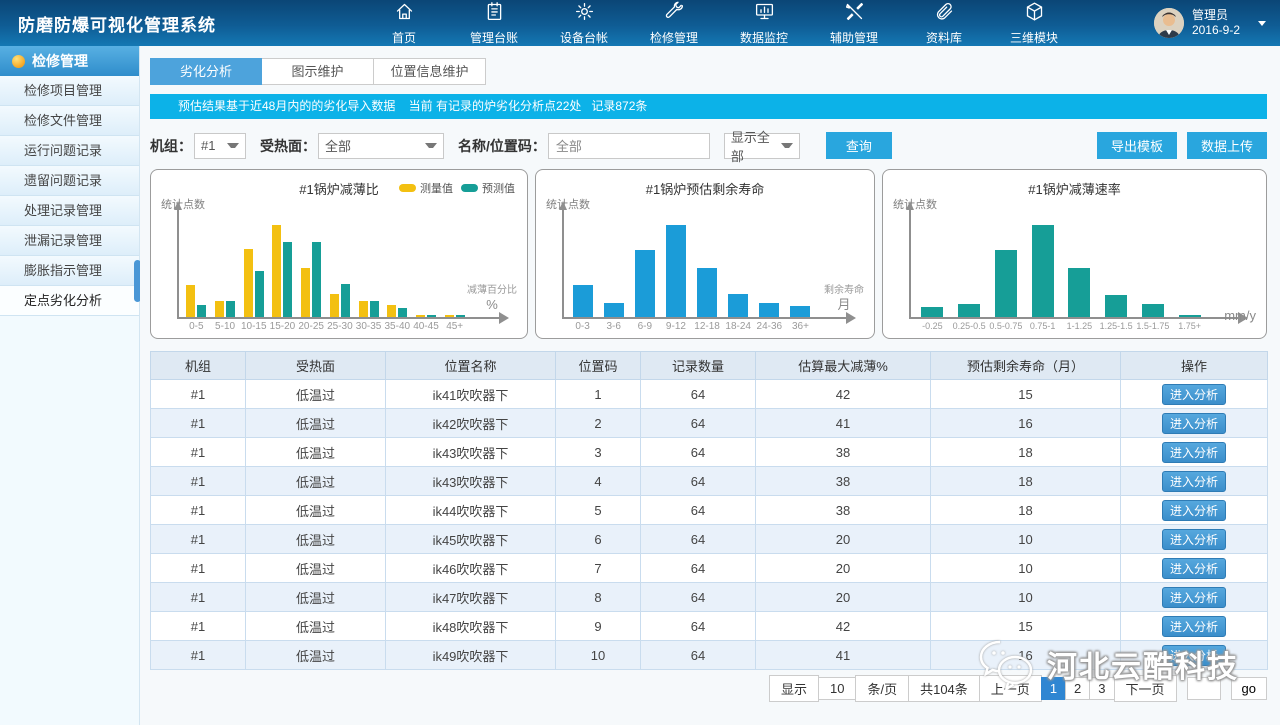  I want to click on y-axis-arrow-icon, so click(910, 203).